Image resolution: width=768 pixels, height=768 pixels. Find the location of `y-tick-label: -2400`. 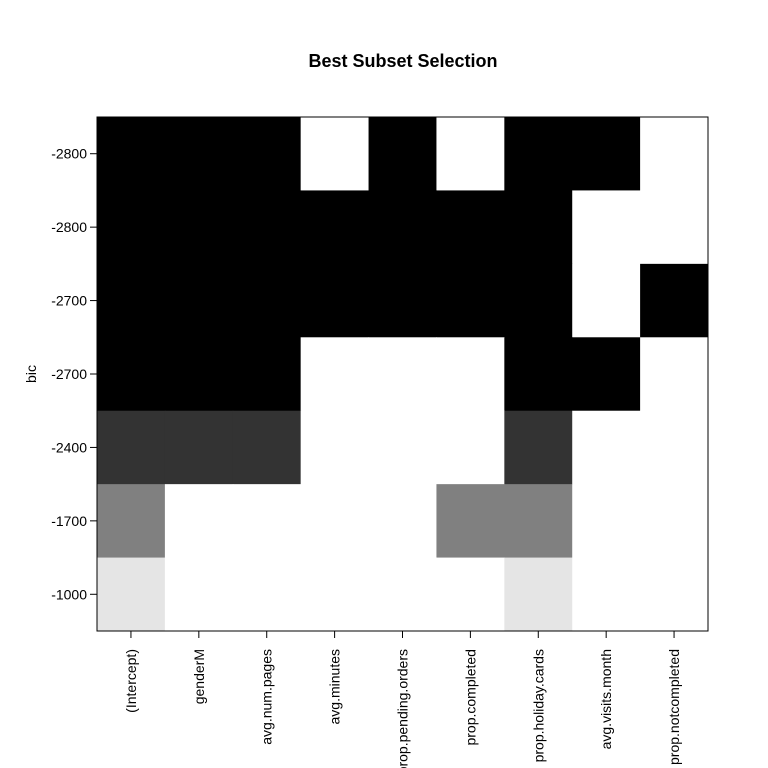

y-tick-label: -2400 is located at coordinates (69, 447).